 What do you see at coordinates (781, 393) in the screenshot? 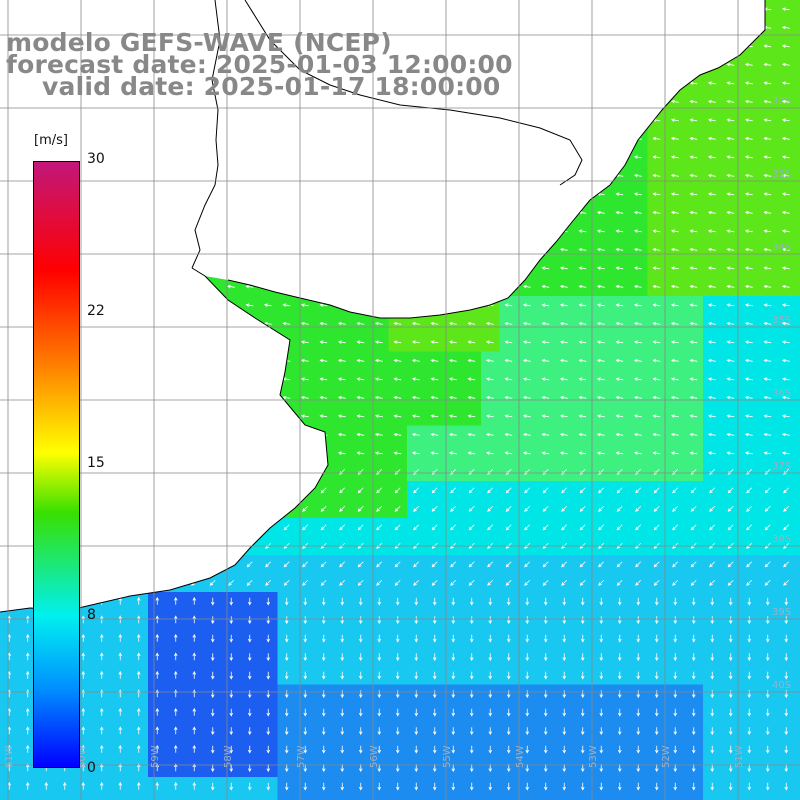
I see `latitude-labels: 32S 33S 34S 35S 36S 37S 38S 39S 40S` at bounding box center [781, 393].